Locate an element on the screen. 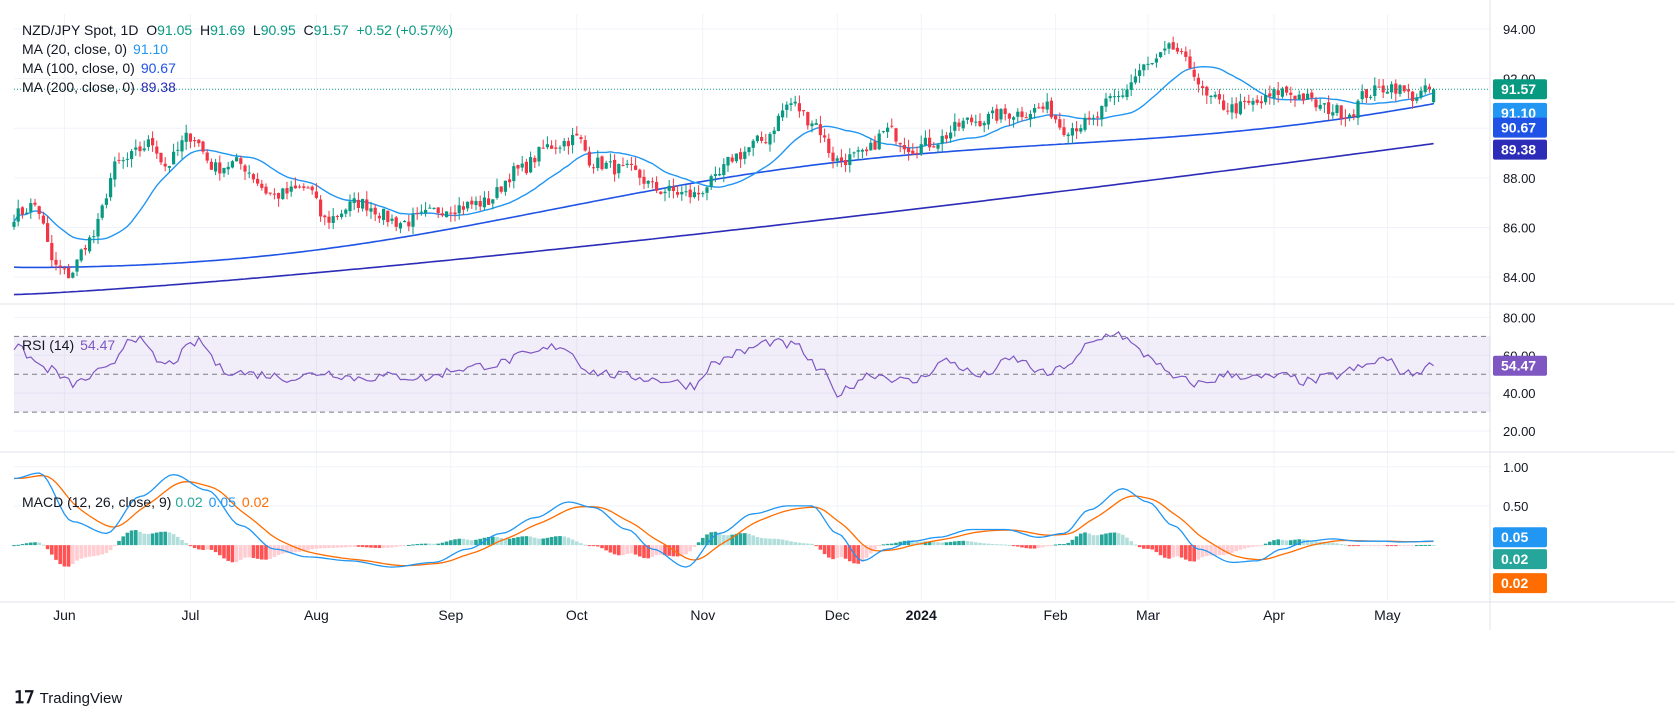 The height and width of the screenshot is (718, 1675). value-badge-label: 54.47 is located at coordinates (1518, 366).